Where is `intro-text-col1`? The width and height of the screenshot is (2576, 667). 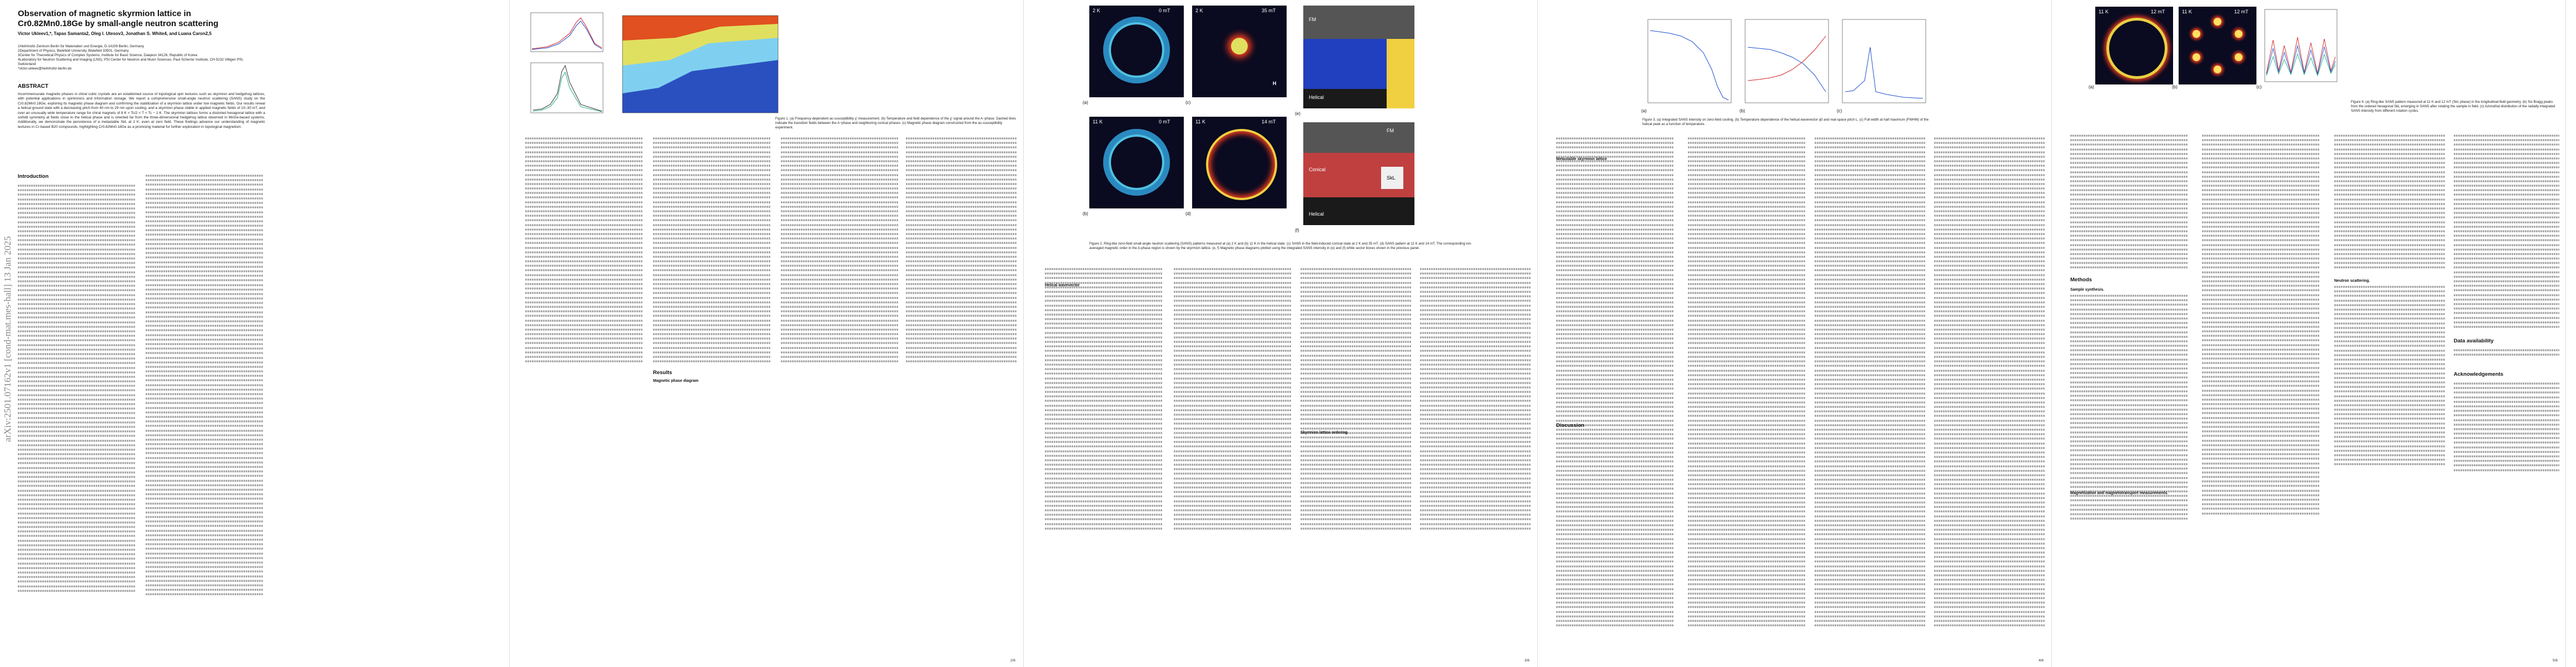 intro-text-col1 is located at coordinates (77, 388).